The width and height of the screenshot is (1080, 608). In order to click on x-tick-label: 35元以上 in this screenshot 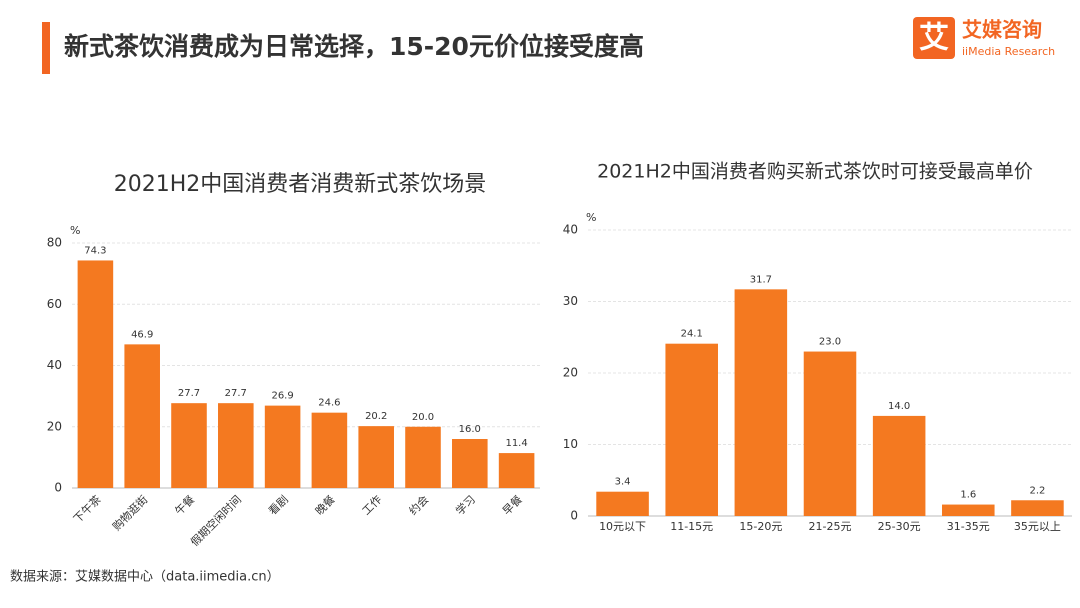, I will do `click(1037, 526)`.